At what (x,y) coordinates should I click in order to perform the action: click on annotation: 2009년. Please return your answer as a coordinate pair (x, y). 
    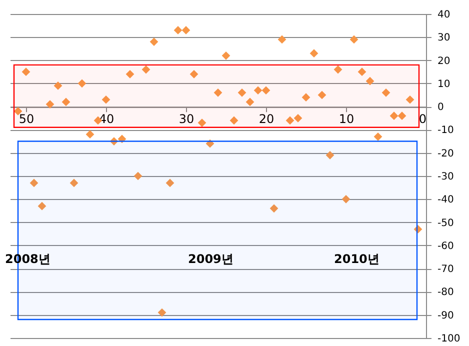
    Looking at the image, I should click on (211, 259).